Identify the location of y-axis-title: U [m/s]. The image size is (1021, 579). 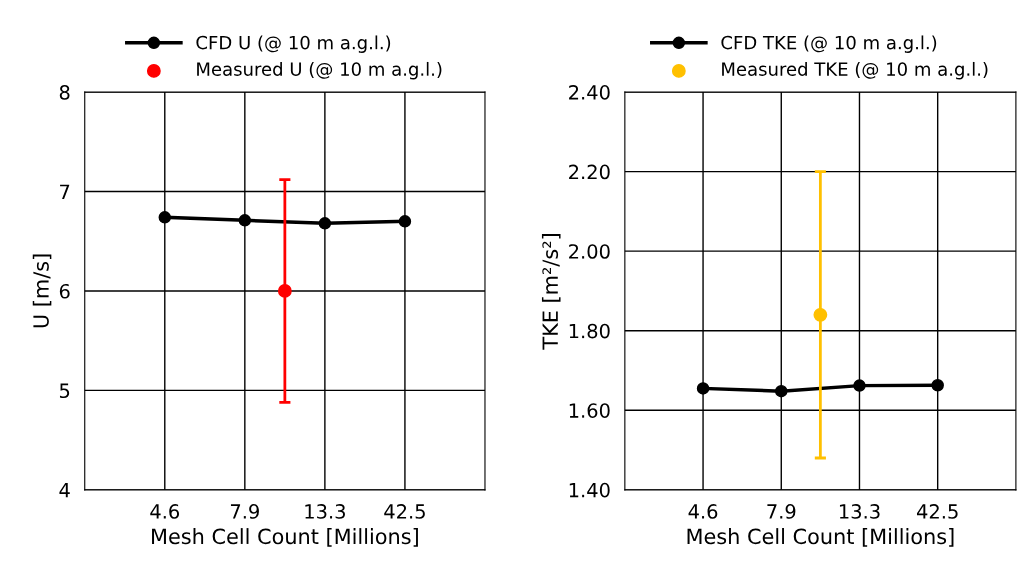
(42, 291).